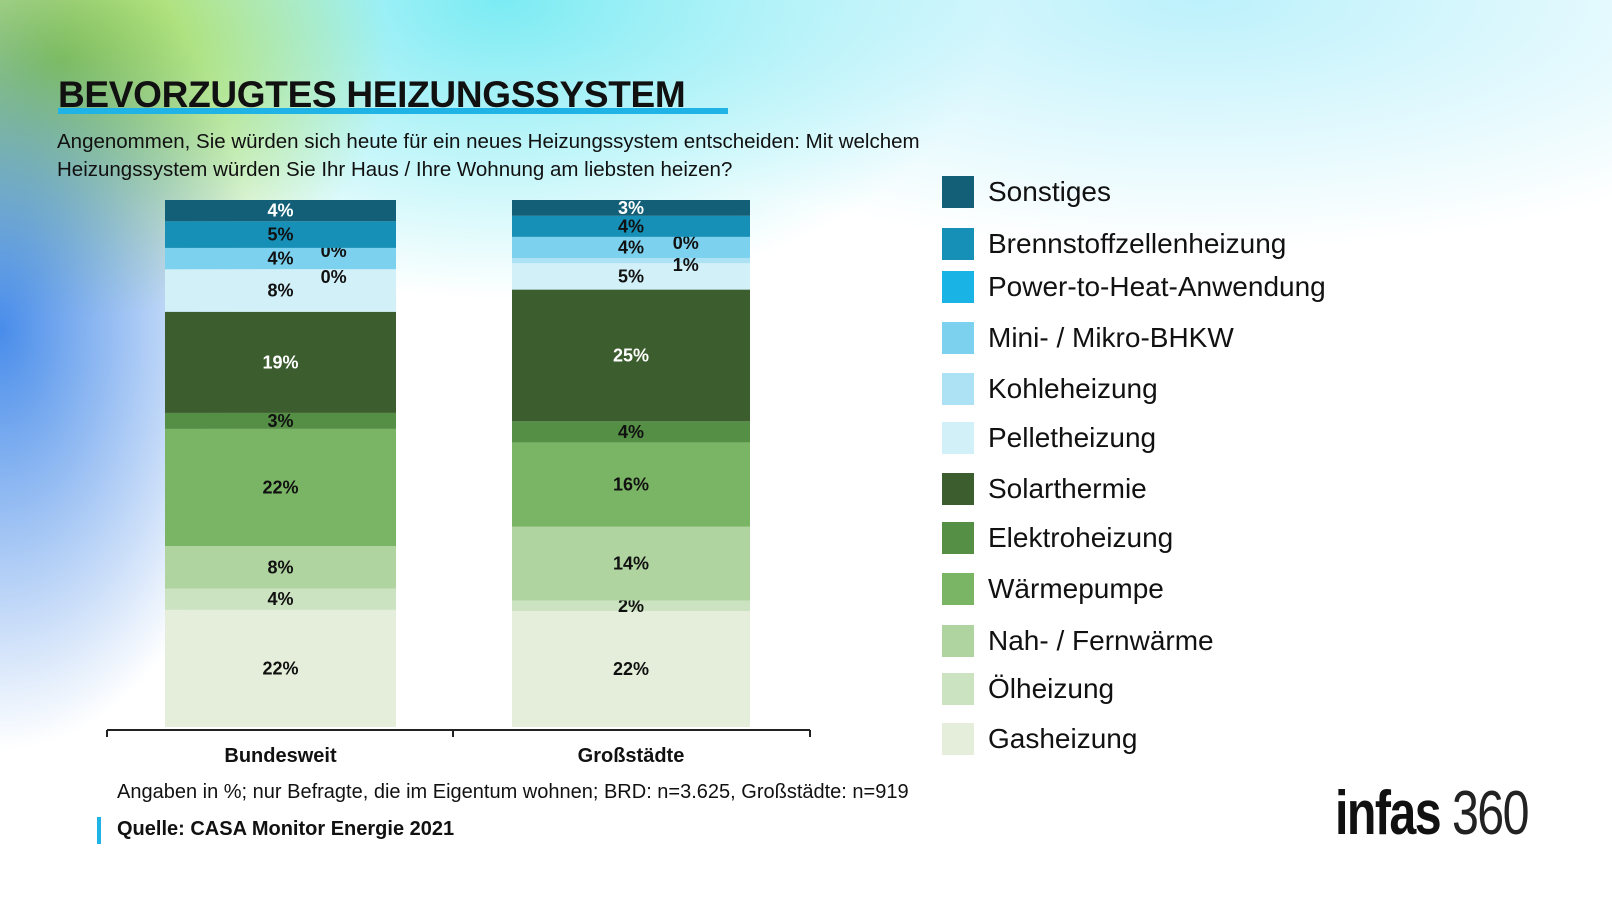 The image size is (1612, 907). Describe the element at coordinates (99, 830) in the screenshot. I see `source-marker` at that location.